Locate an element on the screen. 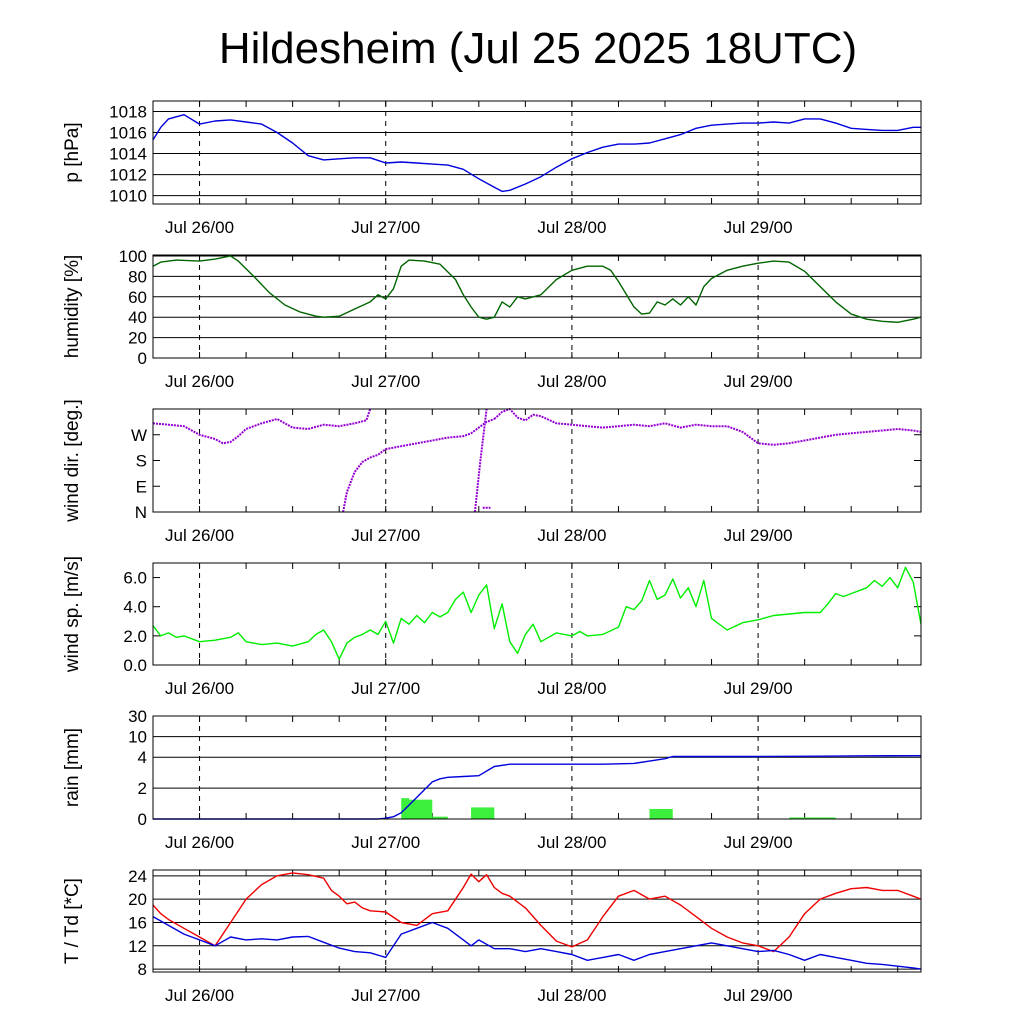 The image size is (1024, 1024). y-tick-label: 10 is located at coordinates (137, 737).